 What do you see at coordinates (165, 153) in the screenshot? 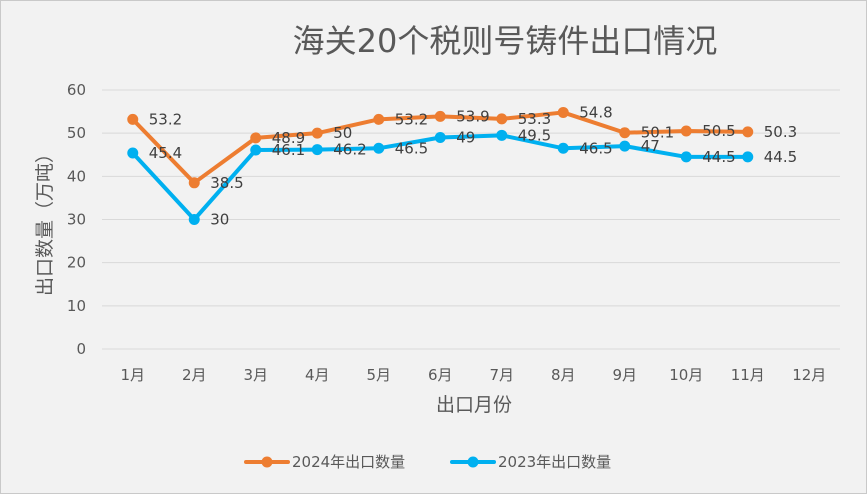
I see `data-label: 45.4` at bounding box center [165, 153].